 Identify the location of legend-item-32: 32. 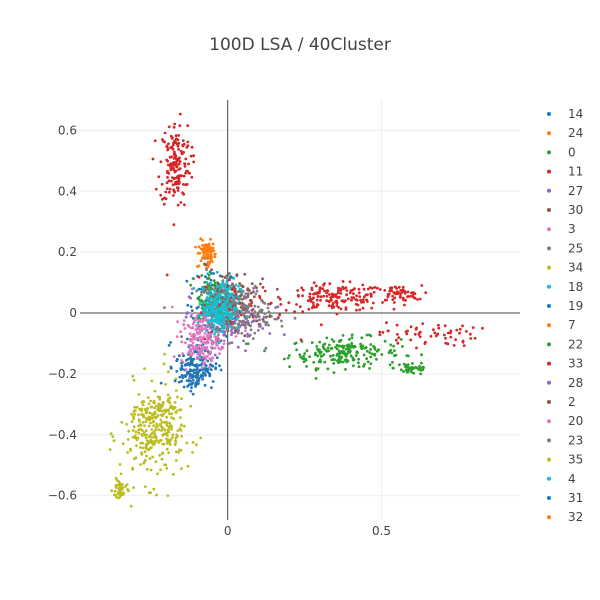
(565, 517).